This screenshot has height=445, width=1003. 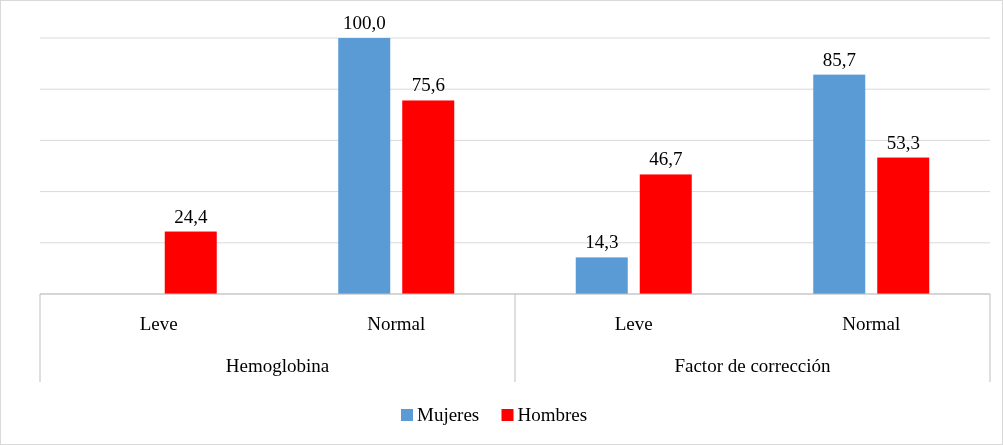 What do you see at coordinates (448, 414) in the screenshot?
I see `legend-label: Mujeres` at bounding box center [448, 414].